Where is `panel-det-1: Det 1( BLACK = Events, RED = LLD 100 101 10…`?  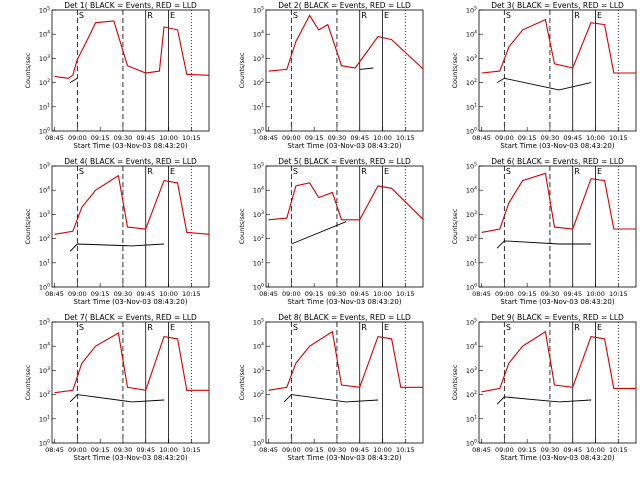
panel-det-1: Det 1( BLACK = Events, RED = LLD 100 101 10… is located at coordinates (117, 75).